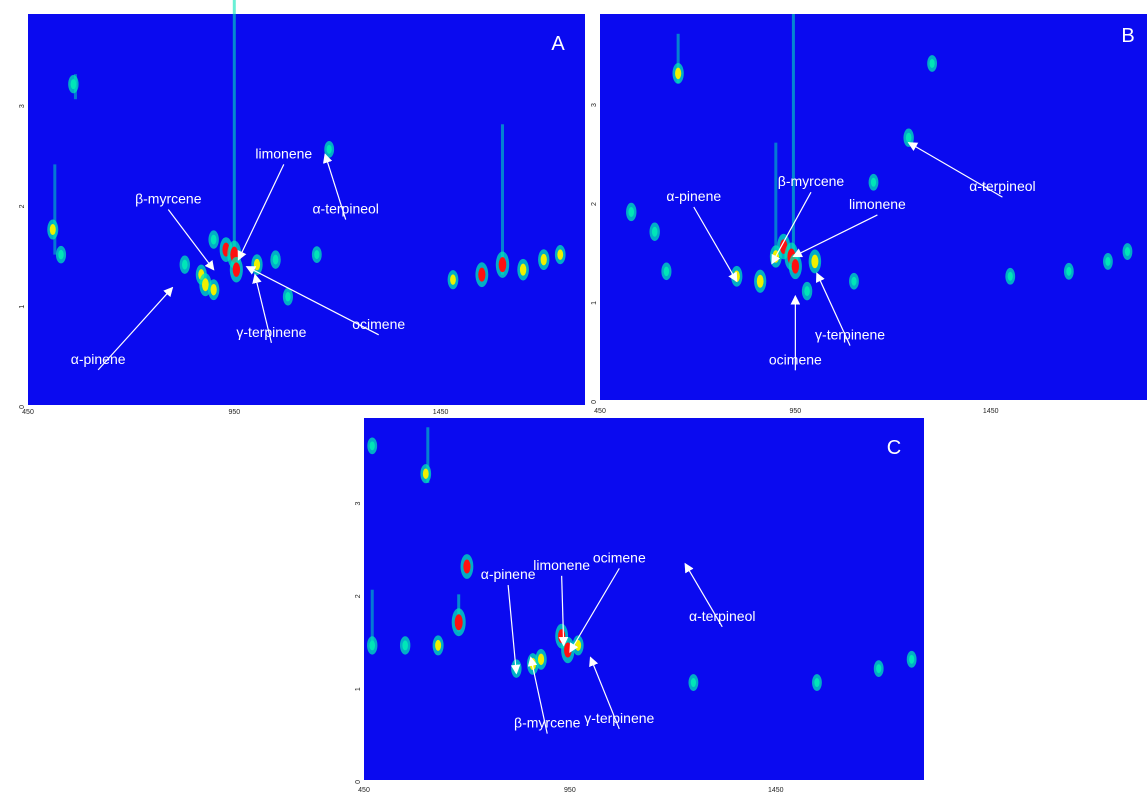 This screenshot has height=793, width=1147. What do you see at coordinates (1127, 36) in the screenshot?
I see `panel-label: B` at bounding box center [1127, 36].